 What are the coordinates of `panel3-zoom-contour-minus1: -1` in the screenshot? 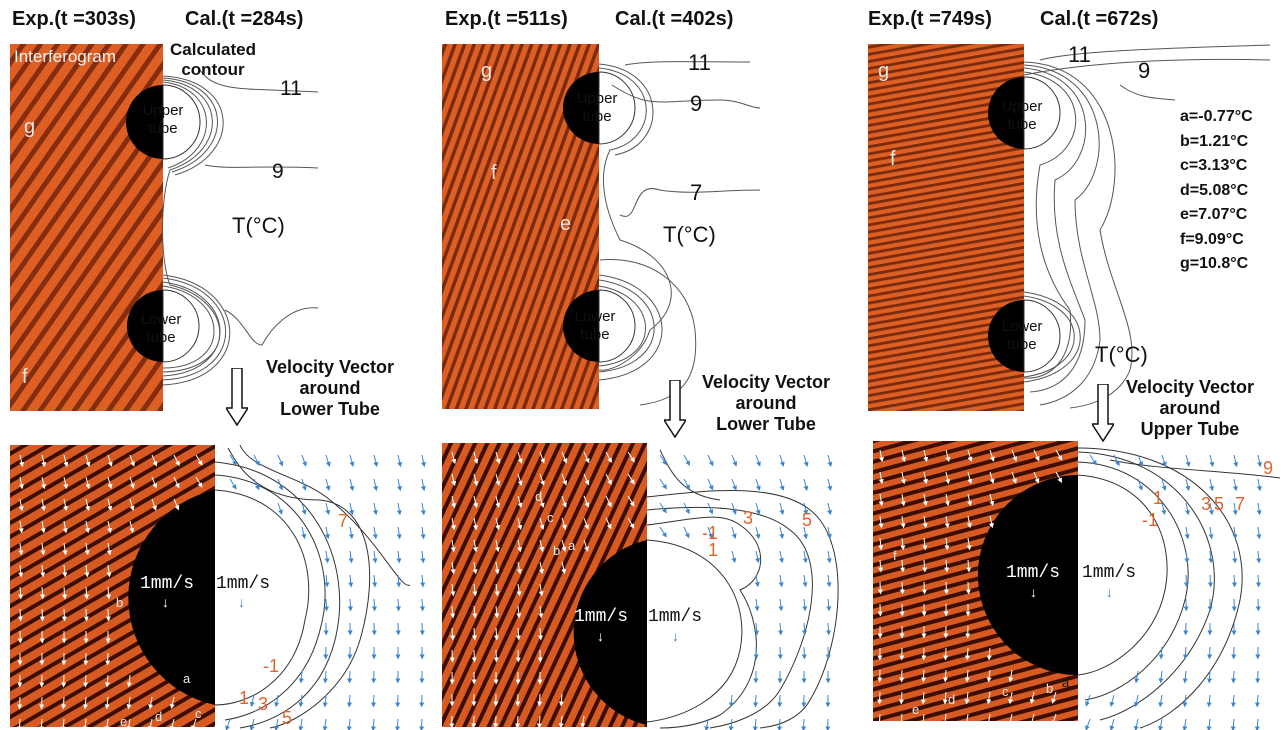 It's located at (1150, 520).